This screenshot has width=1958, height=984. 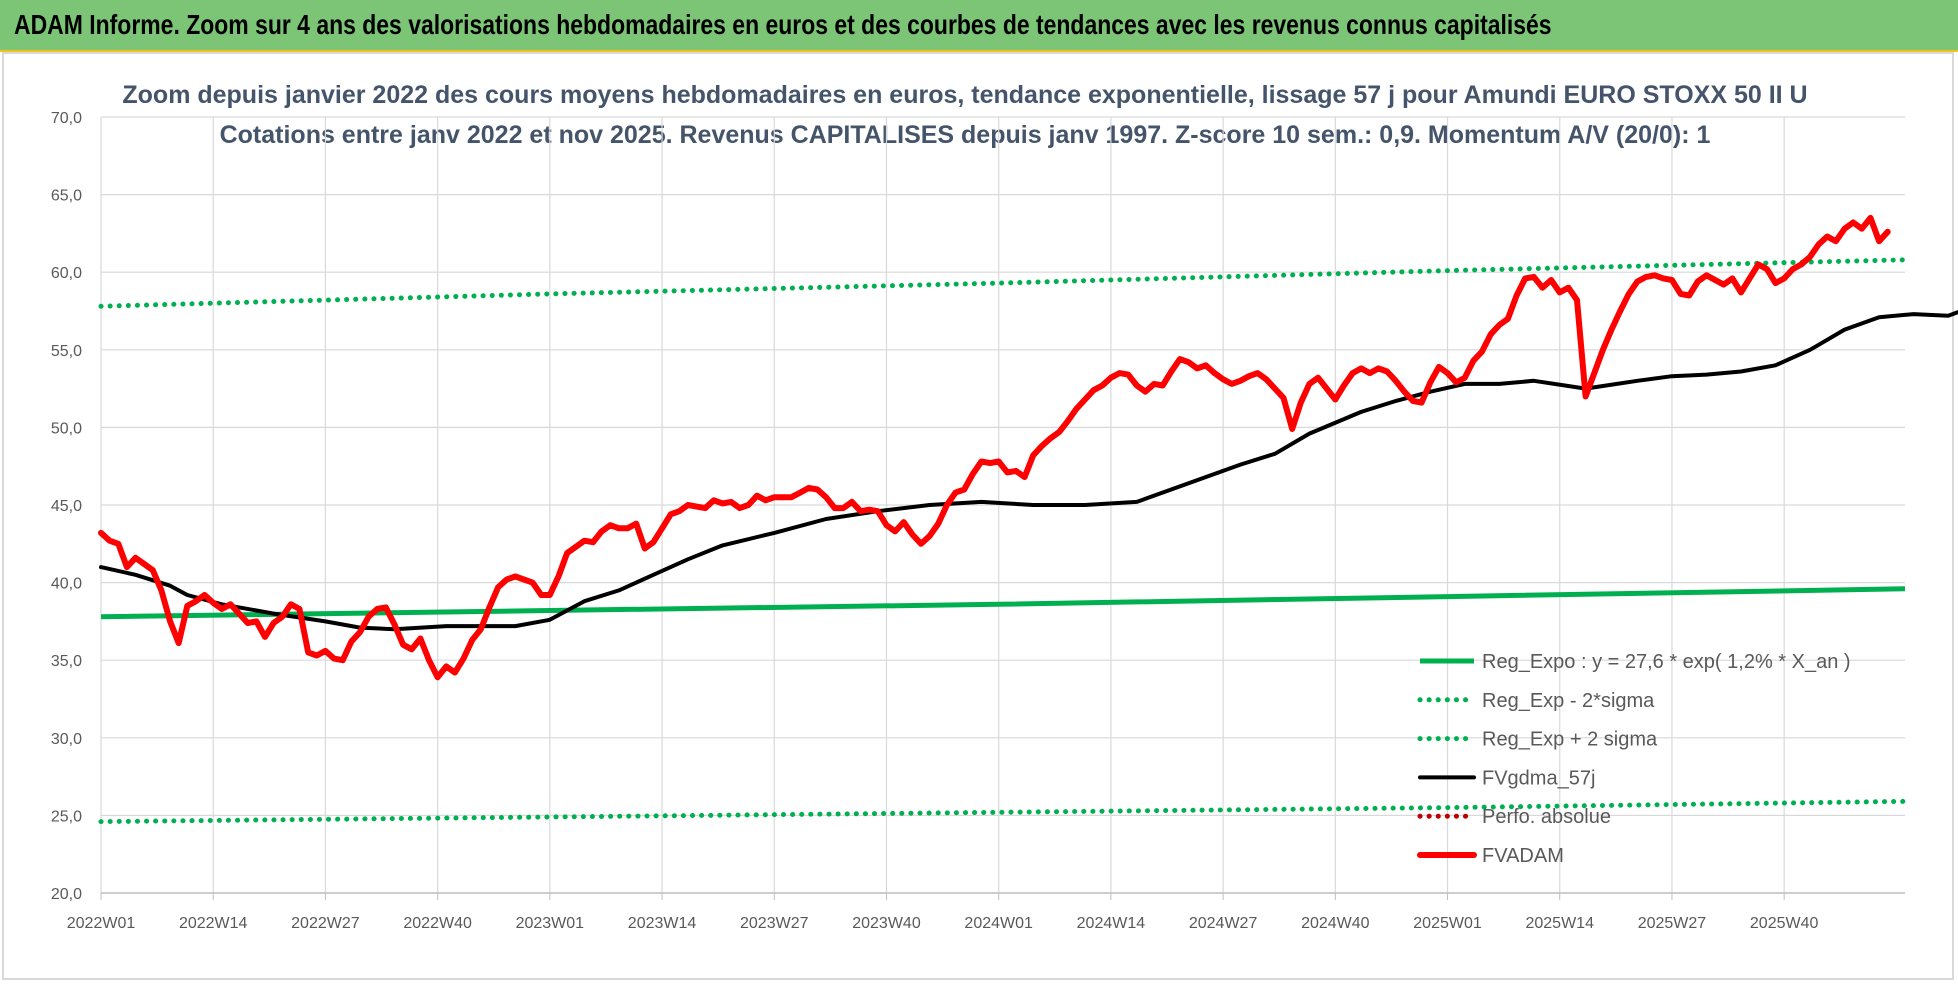 What do you see at coordinates (213, 923) in the screenshot?
I see `x-tick-label: 2022W14` at bounding box center [213, 923].